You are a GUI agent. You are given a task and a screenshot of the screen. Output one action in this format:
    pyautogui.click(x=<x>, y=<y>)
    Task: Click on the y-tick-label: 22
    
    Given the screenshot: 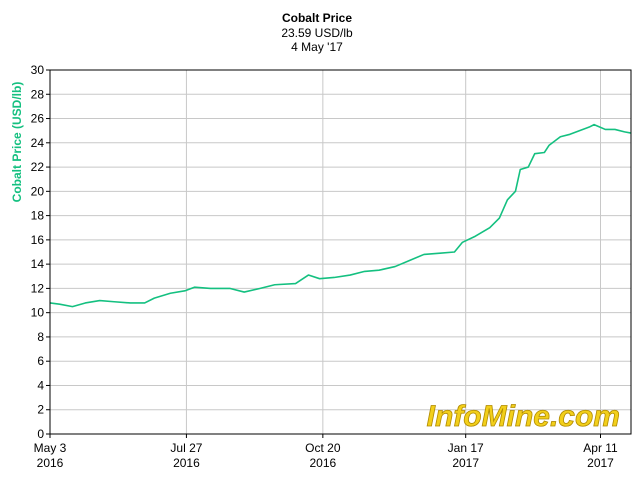 What is the action you would take?
    pyautogui.click(x=38, y=167)
    